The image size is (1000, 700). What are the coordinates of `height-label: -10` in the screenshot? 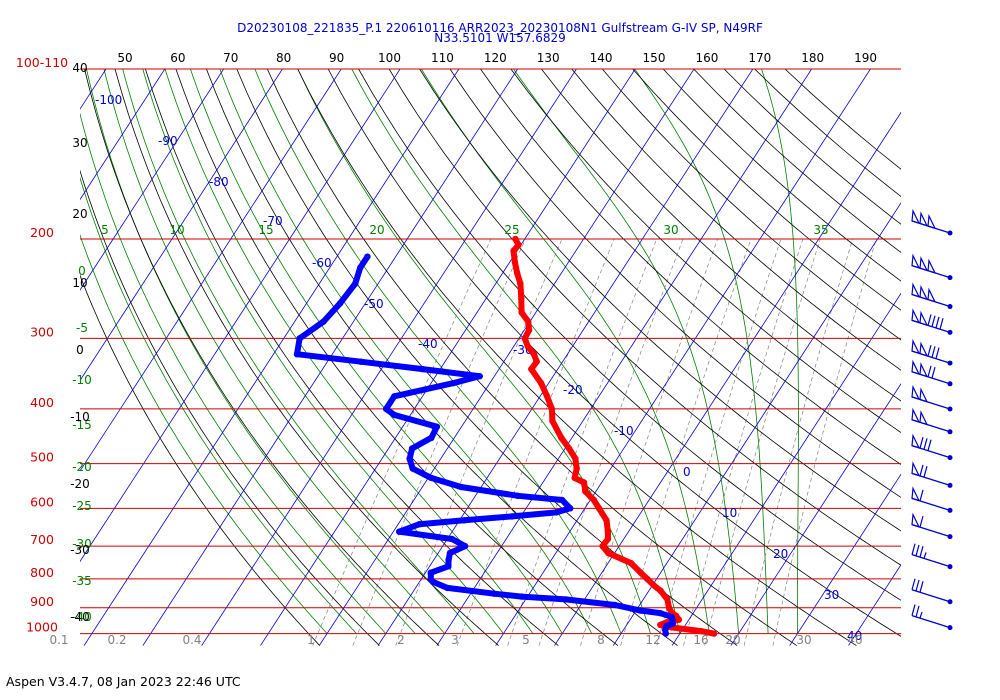 It's located at (80, 417).